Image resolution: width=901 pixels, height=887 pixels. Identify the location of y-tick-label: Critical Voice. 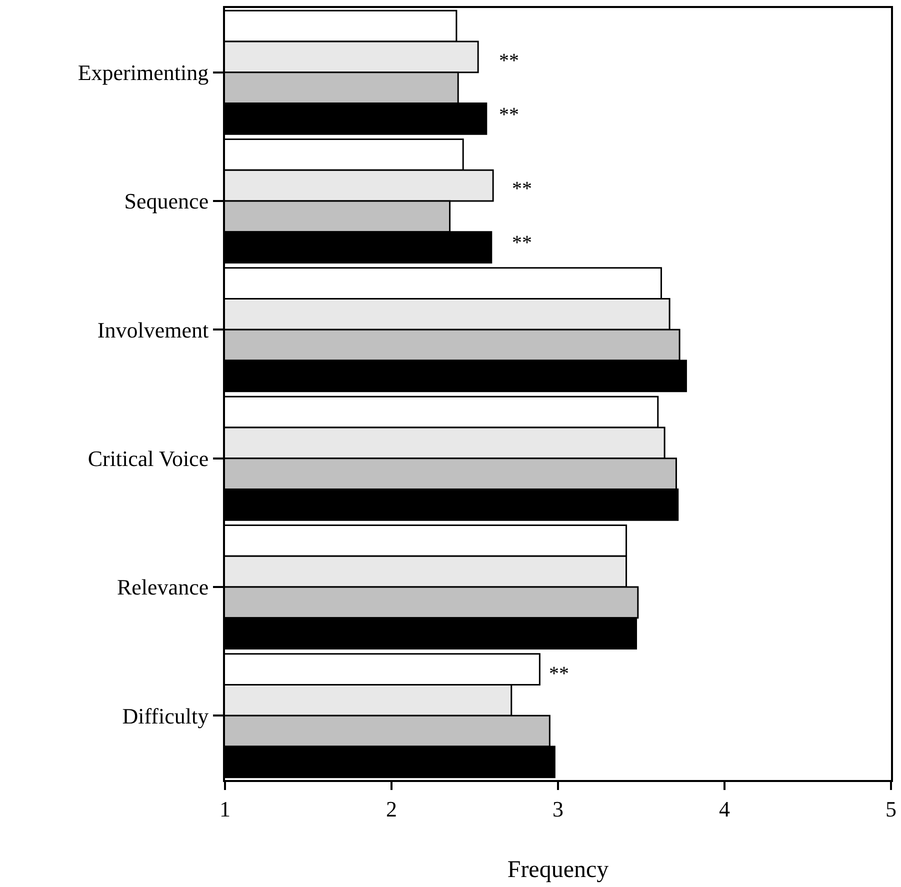
(148, 459).